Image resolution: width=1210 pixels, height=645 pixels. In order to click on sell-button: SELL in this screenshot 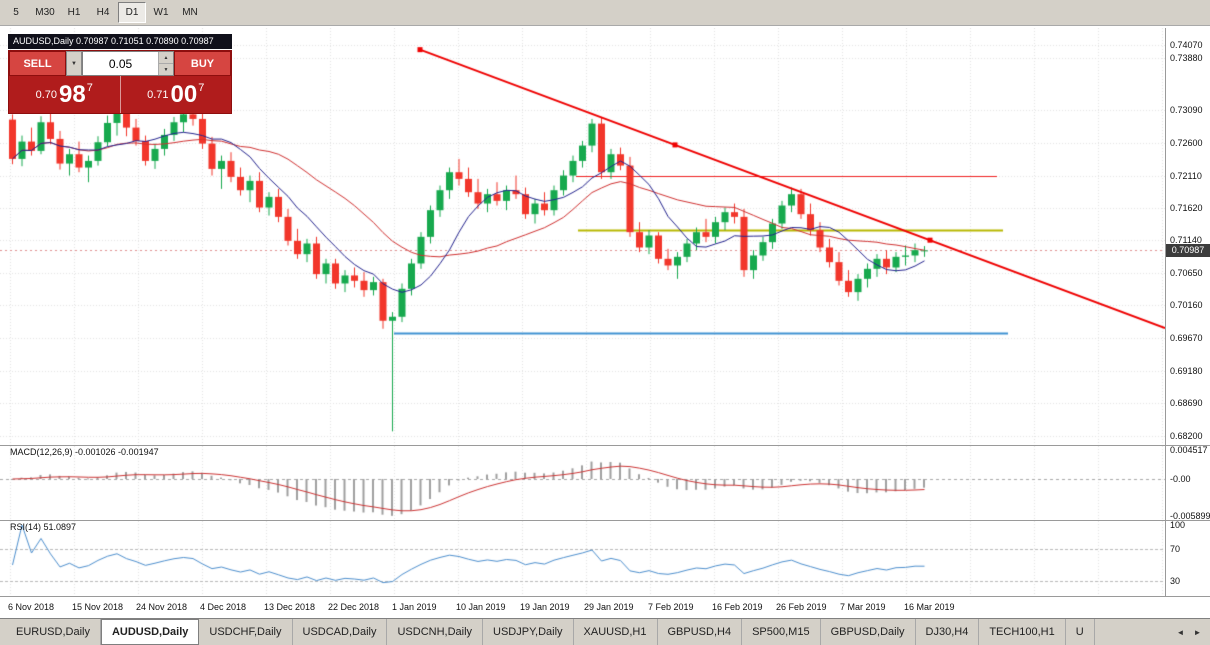, I will do `click(37, 63)`.